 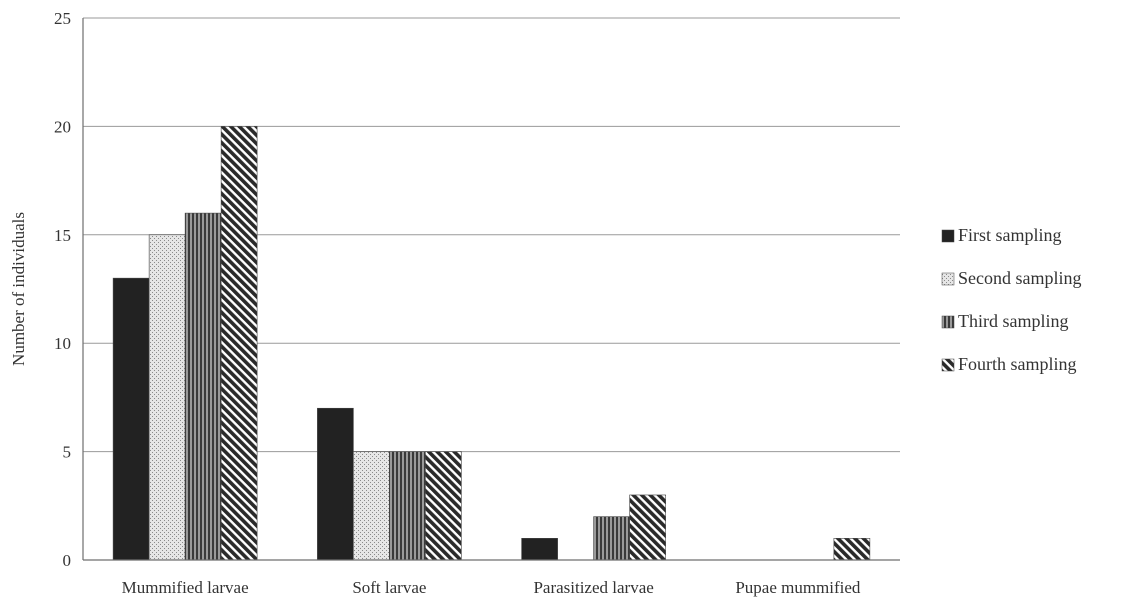 I want to click on x-category-label: Mummified larvae, so click(x=185, y=587).